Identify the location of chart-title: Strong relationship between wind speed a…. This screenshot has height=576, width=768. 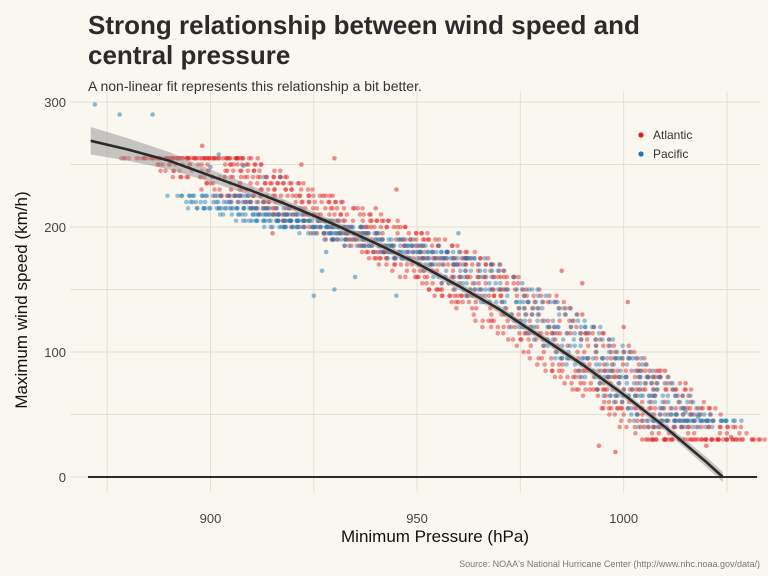
(364, 40).